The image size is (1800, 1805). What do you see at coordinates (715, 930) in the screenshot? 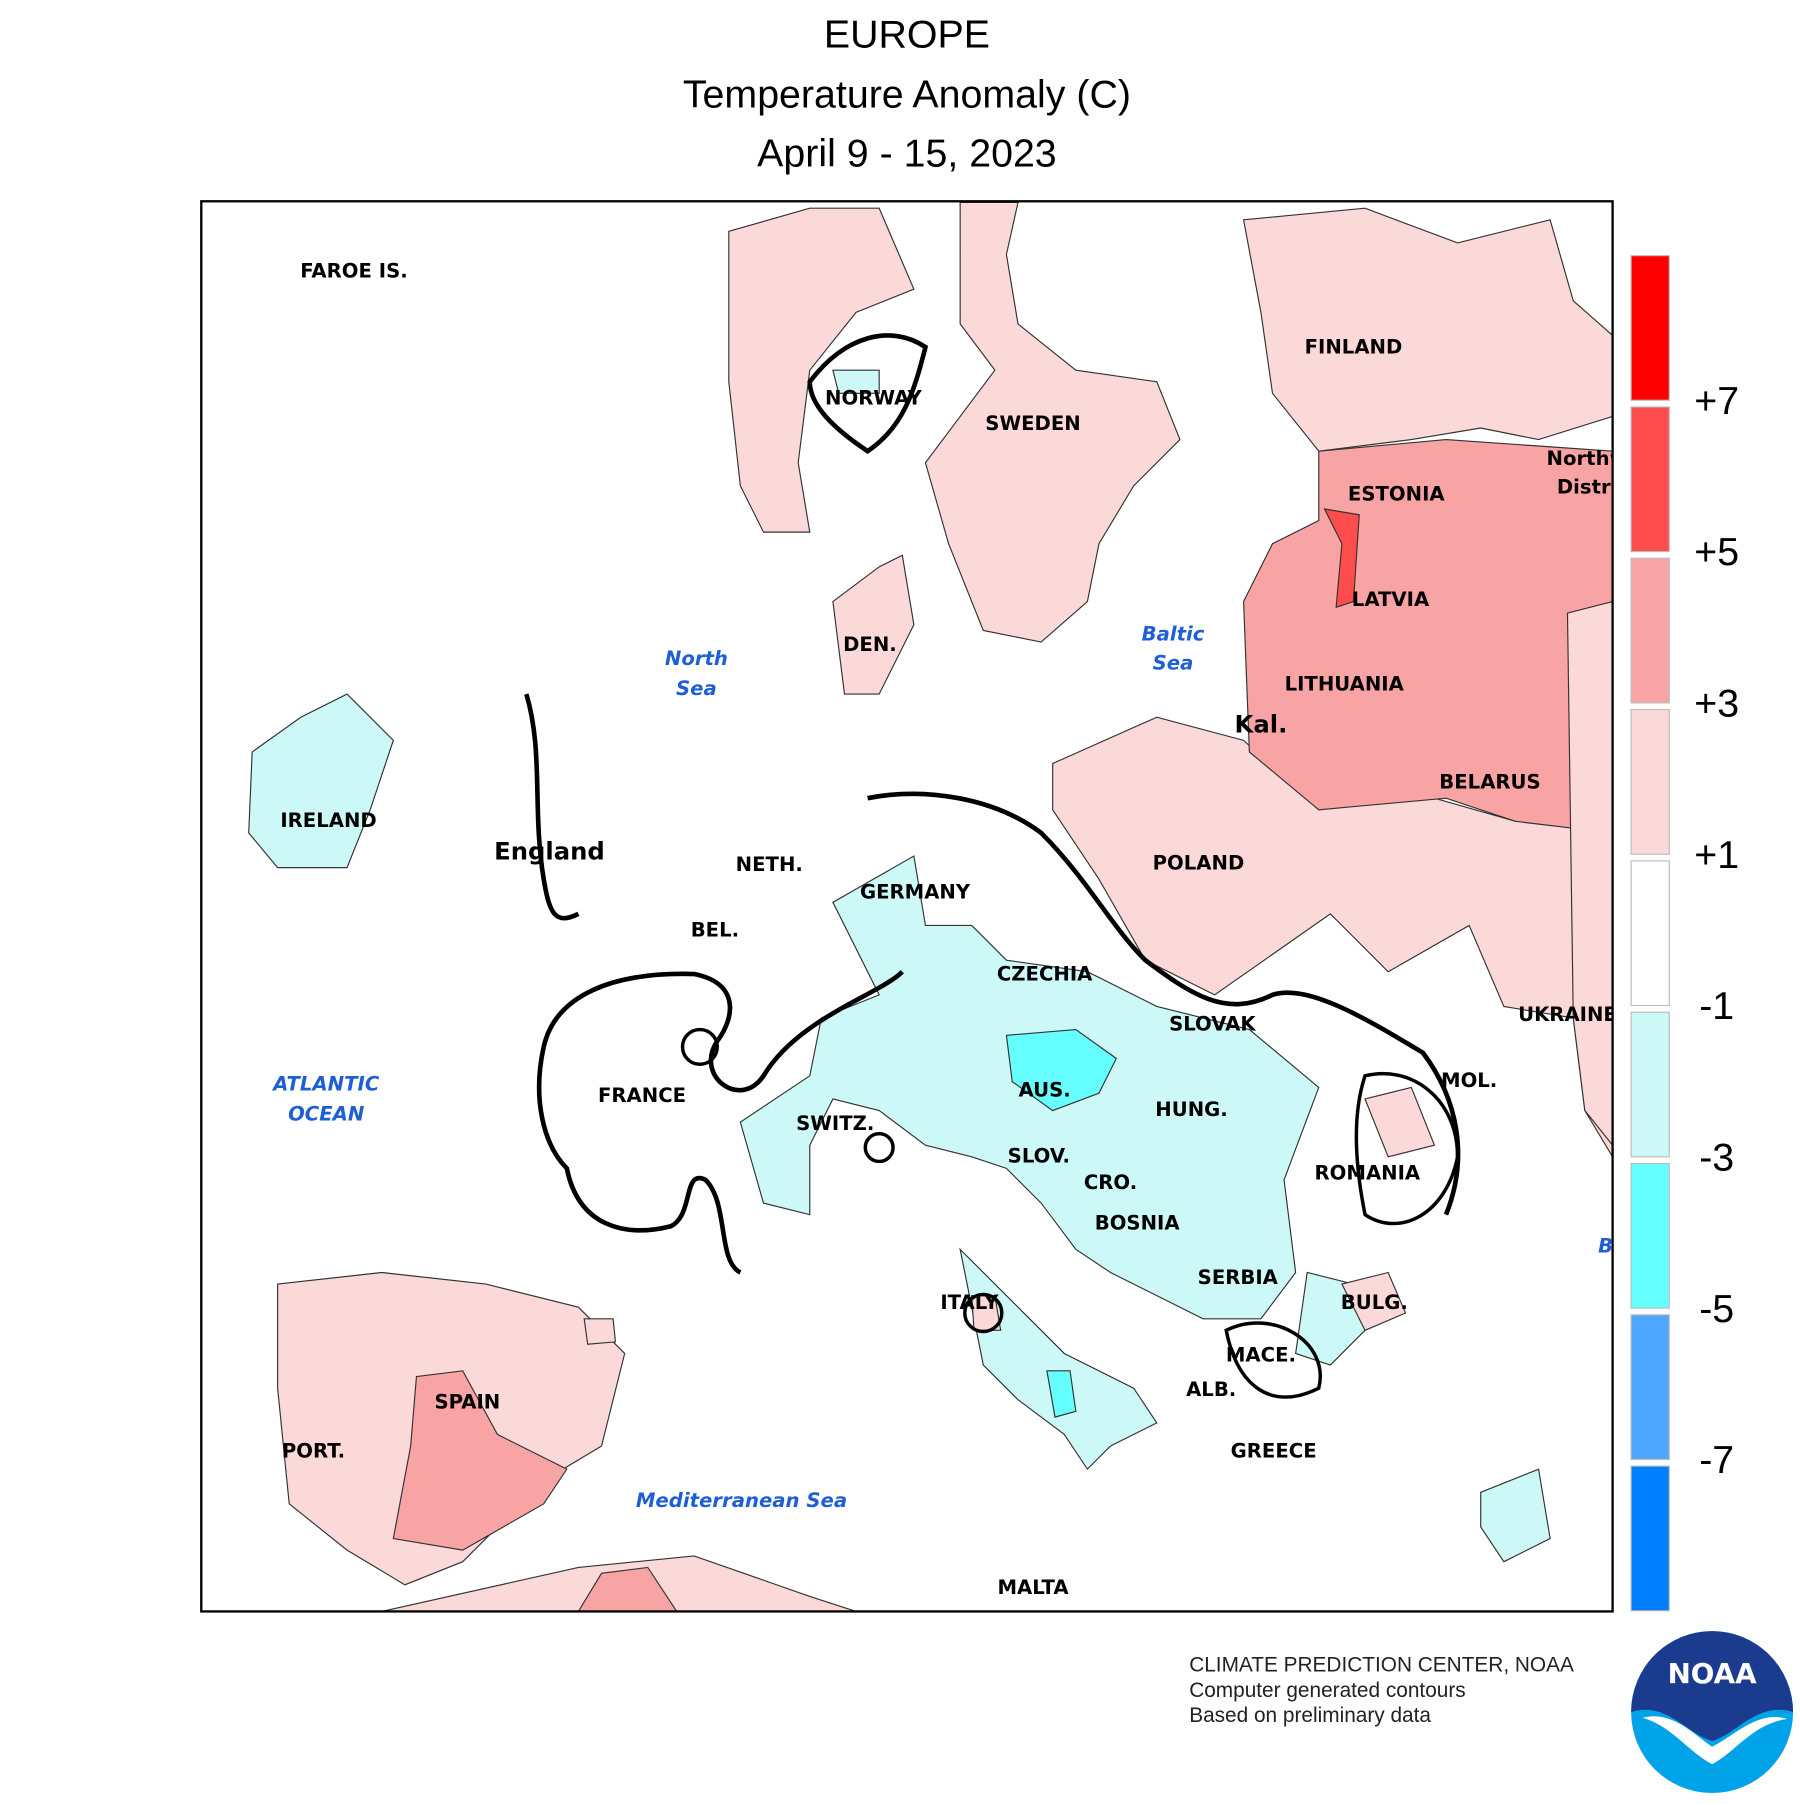
I see `place-label: BEL.` at bounding box center [715, 930].